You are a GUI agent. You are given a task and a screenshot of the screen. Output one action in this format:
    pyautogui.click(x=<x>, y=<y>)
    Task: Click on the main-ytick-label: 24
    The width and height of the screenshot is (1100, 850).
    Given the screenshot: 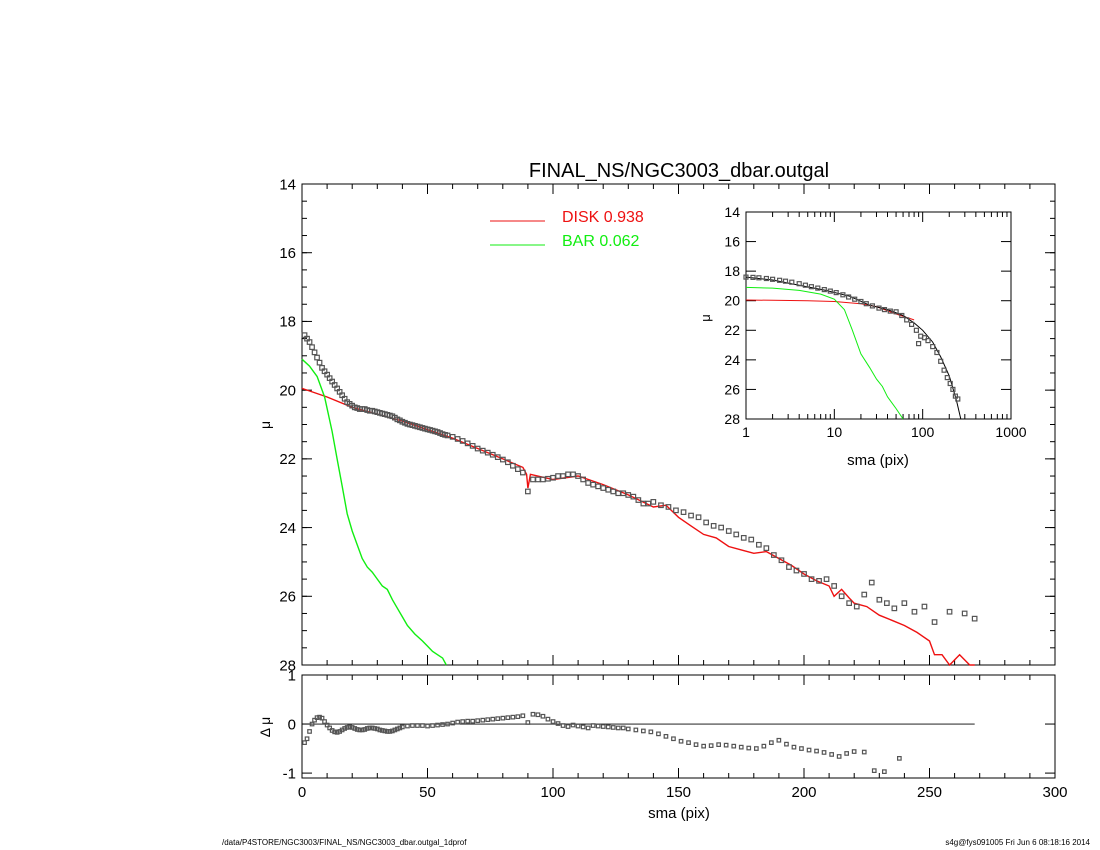 What is the action you would take?
    pyautogui.click(x=287, y=528)
    